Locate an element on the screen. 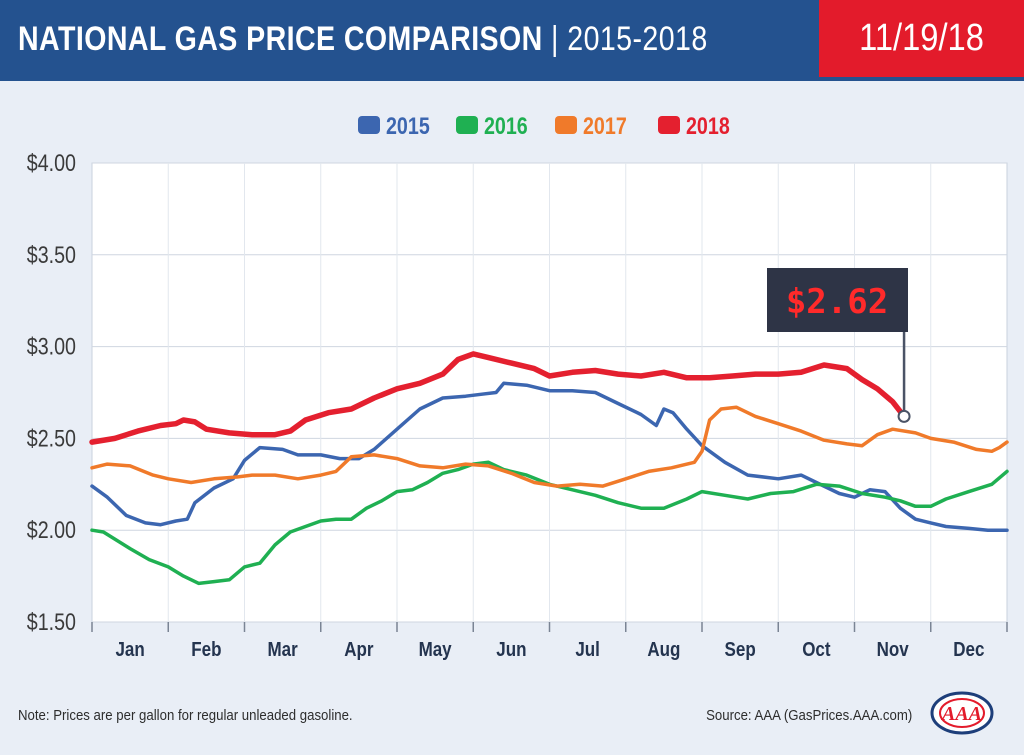  x-tick-label: Nov is located at coordinates (893, 649).